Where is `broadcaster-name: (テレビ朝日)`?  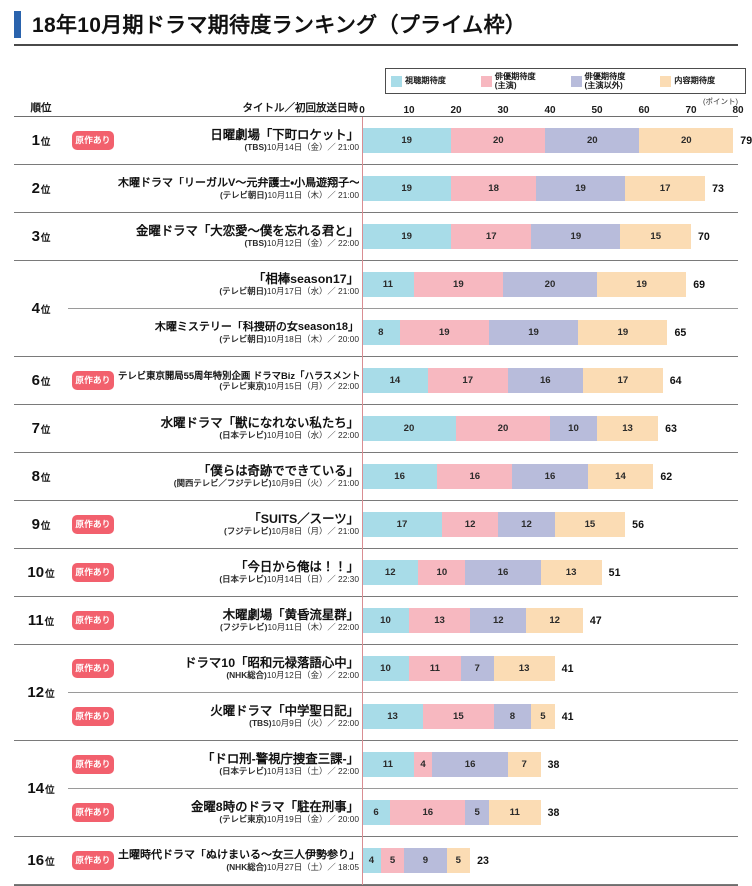
broadcaster-name: (テレビ朝日) is located at coordinates (243, 291).